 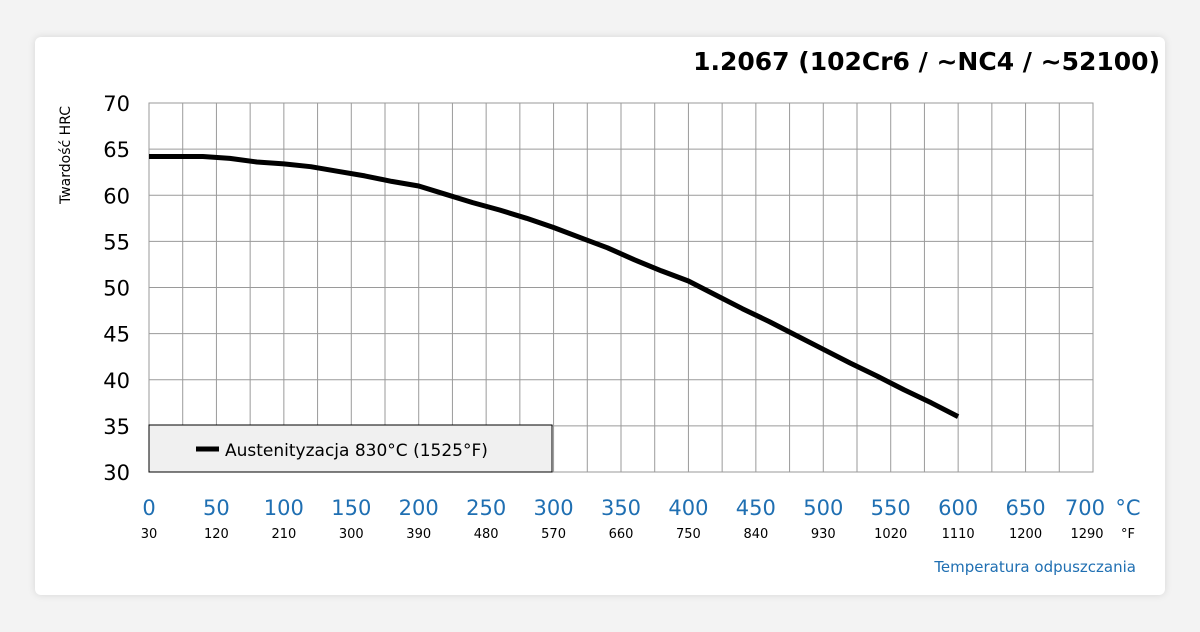 What do you see at coordinates (554, 508) in the screenshot?
I see `x-tick-label: 300` at bounding box center [554, 508].